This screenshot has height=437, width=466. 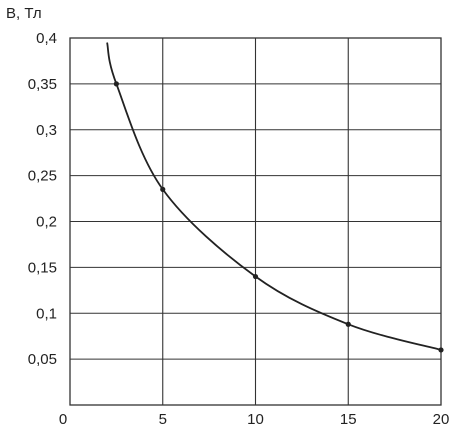 I want to click on y-tick-label: 0,15, so click(x=42, y=267).